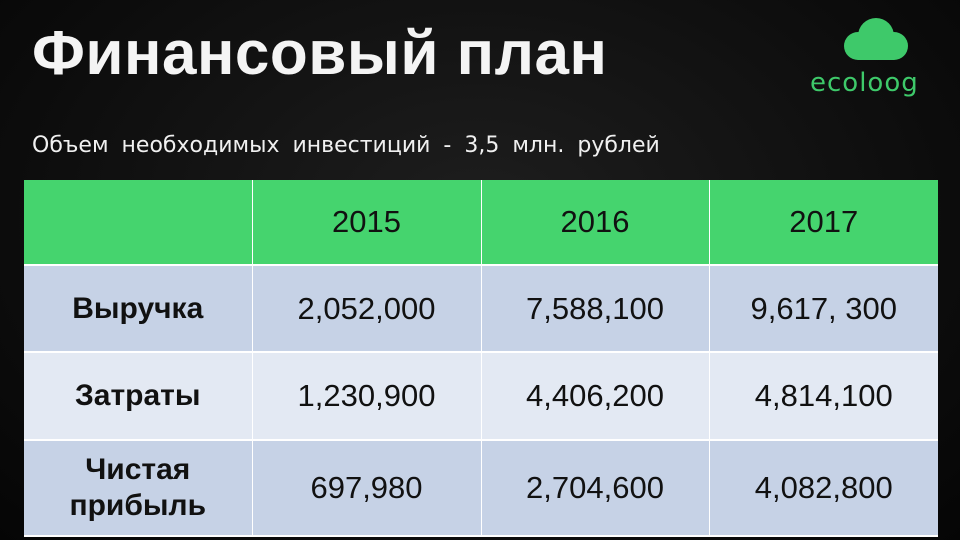  What do you see at coordinates (320, 53) in the screenshot?
I see `slide-title: Финансовый план` at bounding box center [320, 53].